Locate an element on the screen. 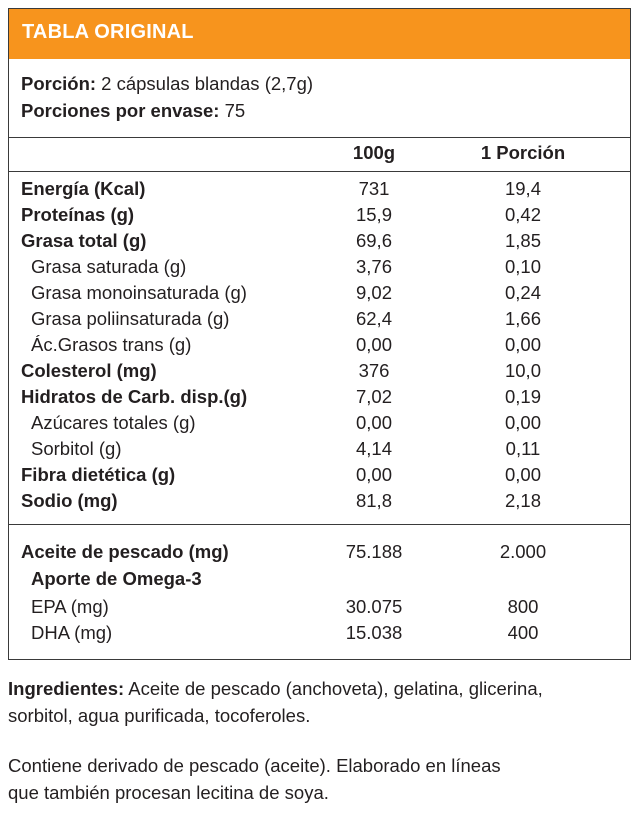 The height and width of the screenshot is (818, 640). nutrient-row: Fibra dietética (g) 0,00 0,00 is located at coordinates (319, 475).